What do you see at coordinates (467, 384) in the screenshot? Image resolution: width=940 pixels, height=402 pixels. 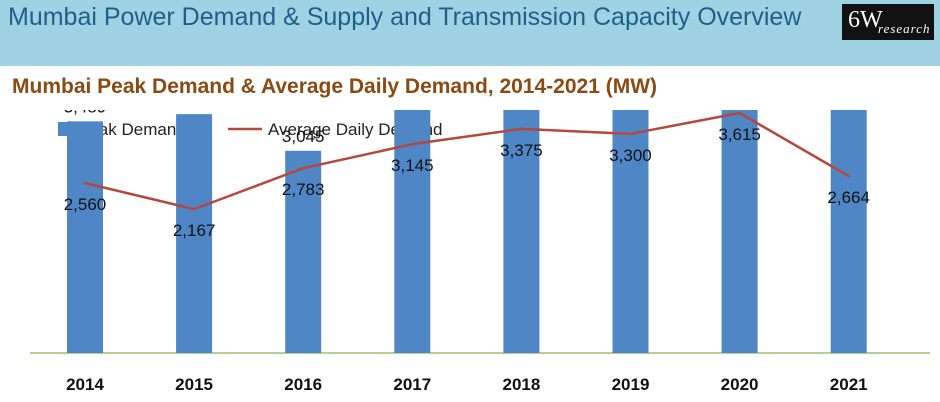 I see `x-axis-ticks: 2014 2015 2016 2017 2018 2019 2020 2021` at bounding box center [467, 384].